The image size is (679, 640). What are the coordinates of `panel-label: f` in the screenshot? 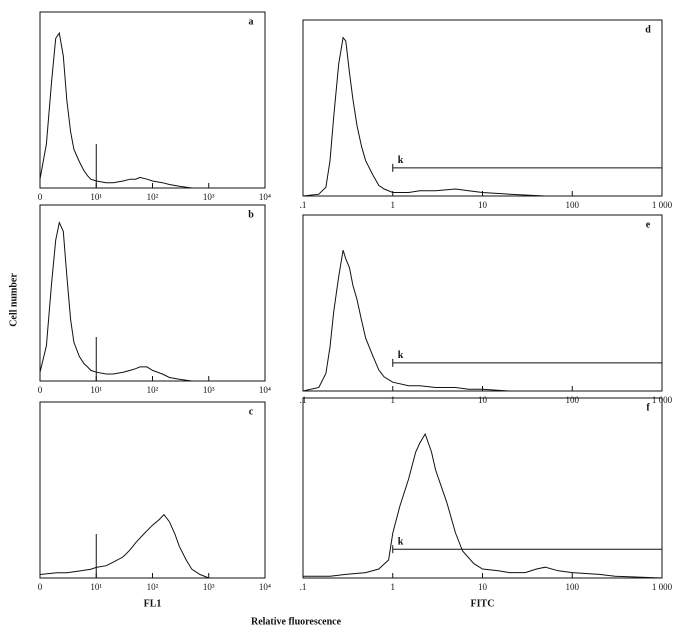 It's located at (648, 407).